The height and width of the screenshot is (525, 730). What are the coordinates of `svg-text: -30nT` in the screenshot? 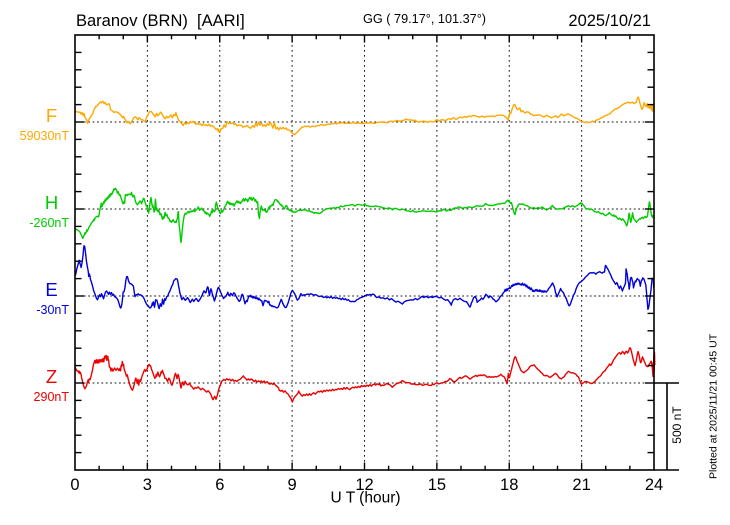 It's located at (52, 310).